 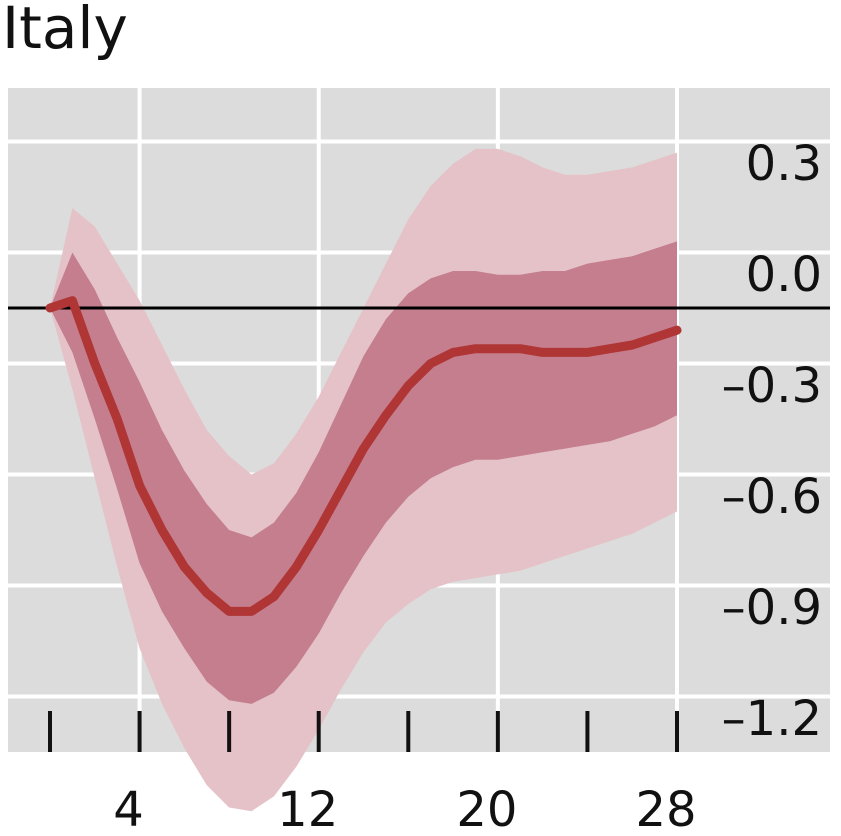 What do you see at coordinates (784, 275) in the screenshot?
I see `y-tick-label: 0.0` at bounding box center [784, 275].